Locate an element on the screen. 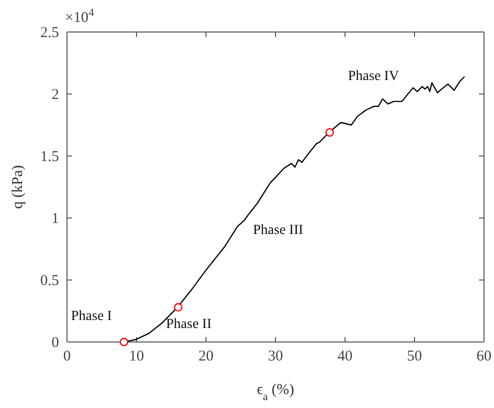 Image resolution: width=494 pixels, height=408 pixels. x-tick-label: 20 is located at coordinates (206, 356).